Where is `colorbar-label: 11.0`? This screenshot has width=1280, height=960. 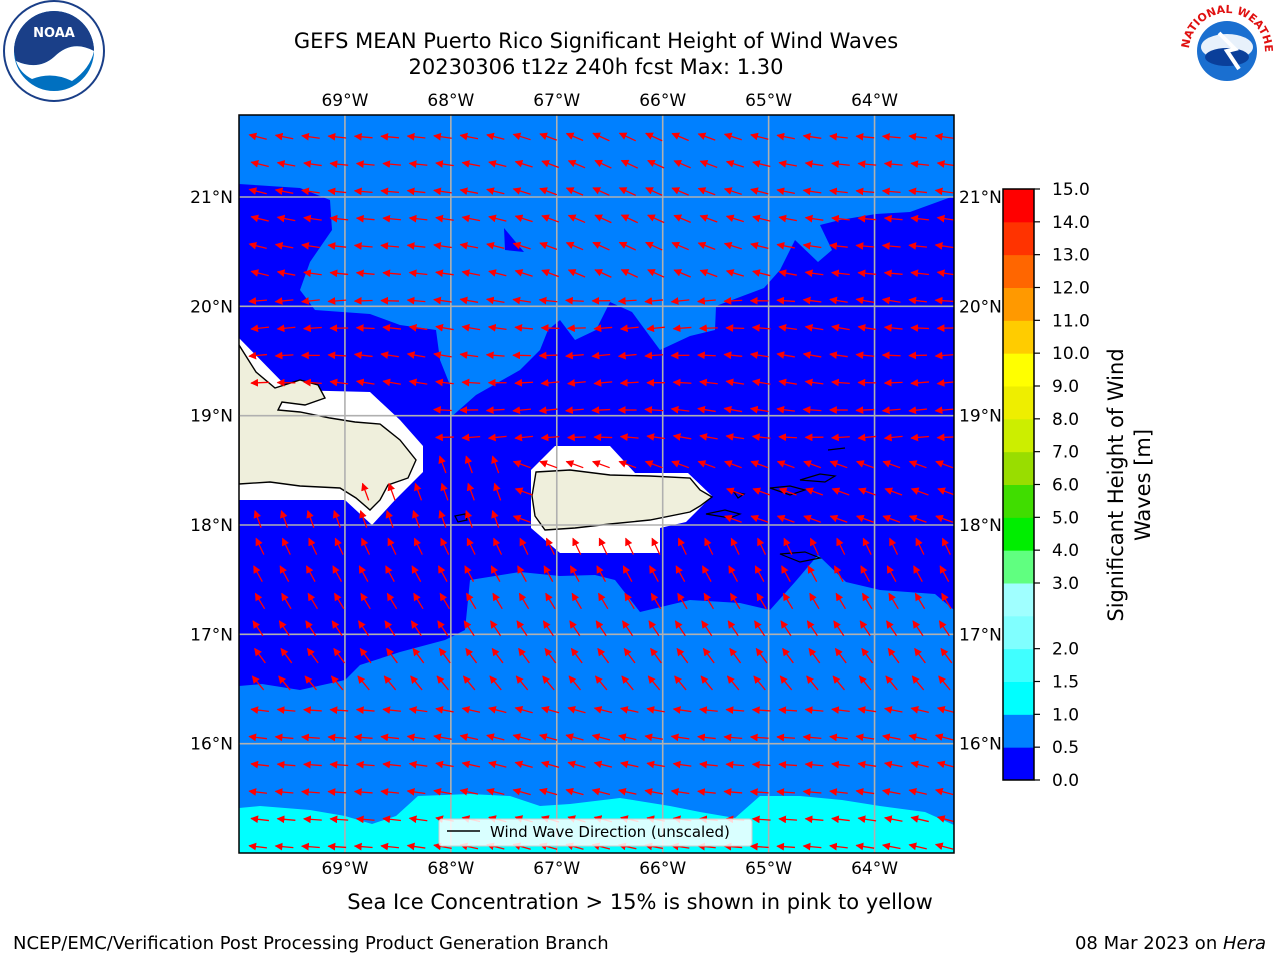 colorbar-label: 11.0 is located at coordinates (1071, 321).